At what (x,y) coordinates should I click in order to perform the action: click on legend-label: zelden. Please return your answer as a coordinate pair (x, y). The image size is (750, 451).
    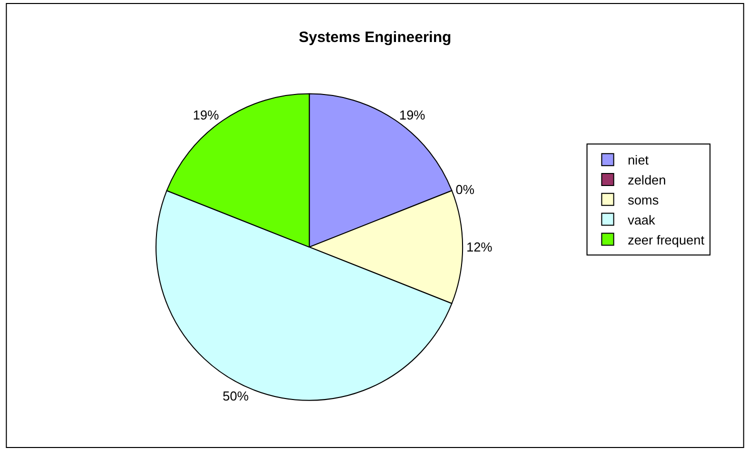
    Looking at the image, I should click on (647, 180).